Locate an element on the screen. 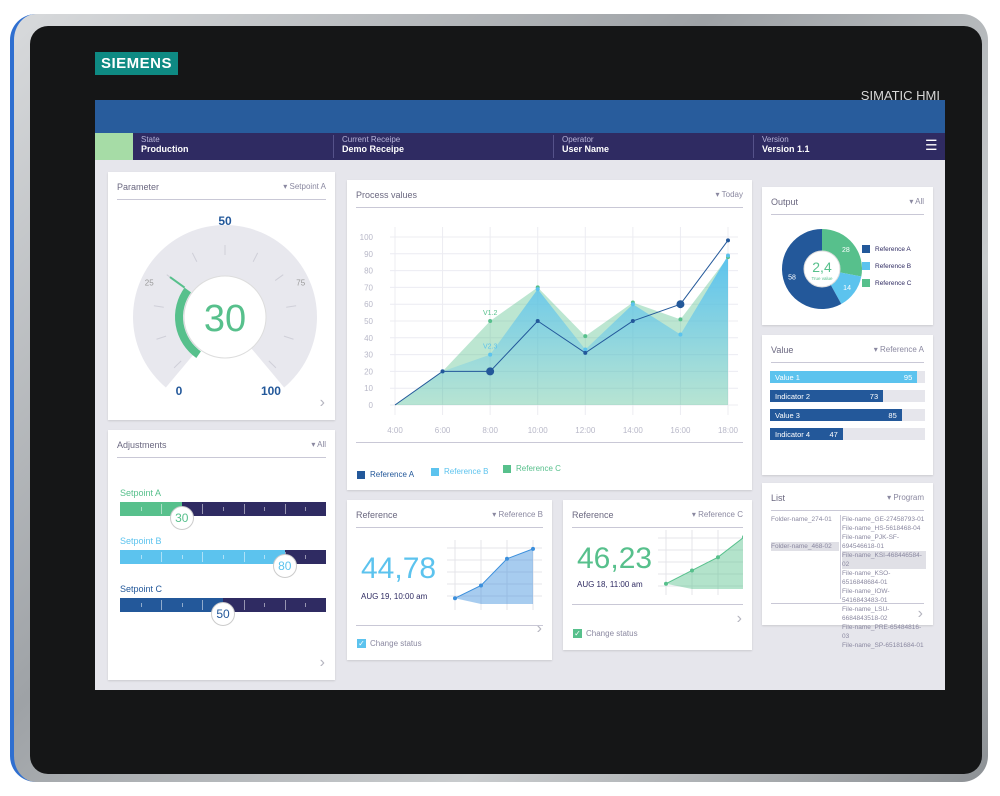  value-dropdown: ▾ Reference A is located at coordinates (898, 349).